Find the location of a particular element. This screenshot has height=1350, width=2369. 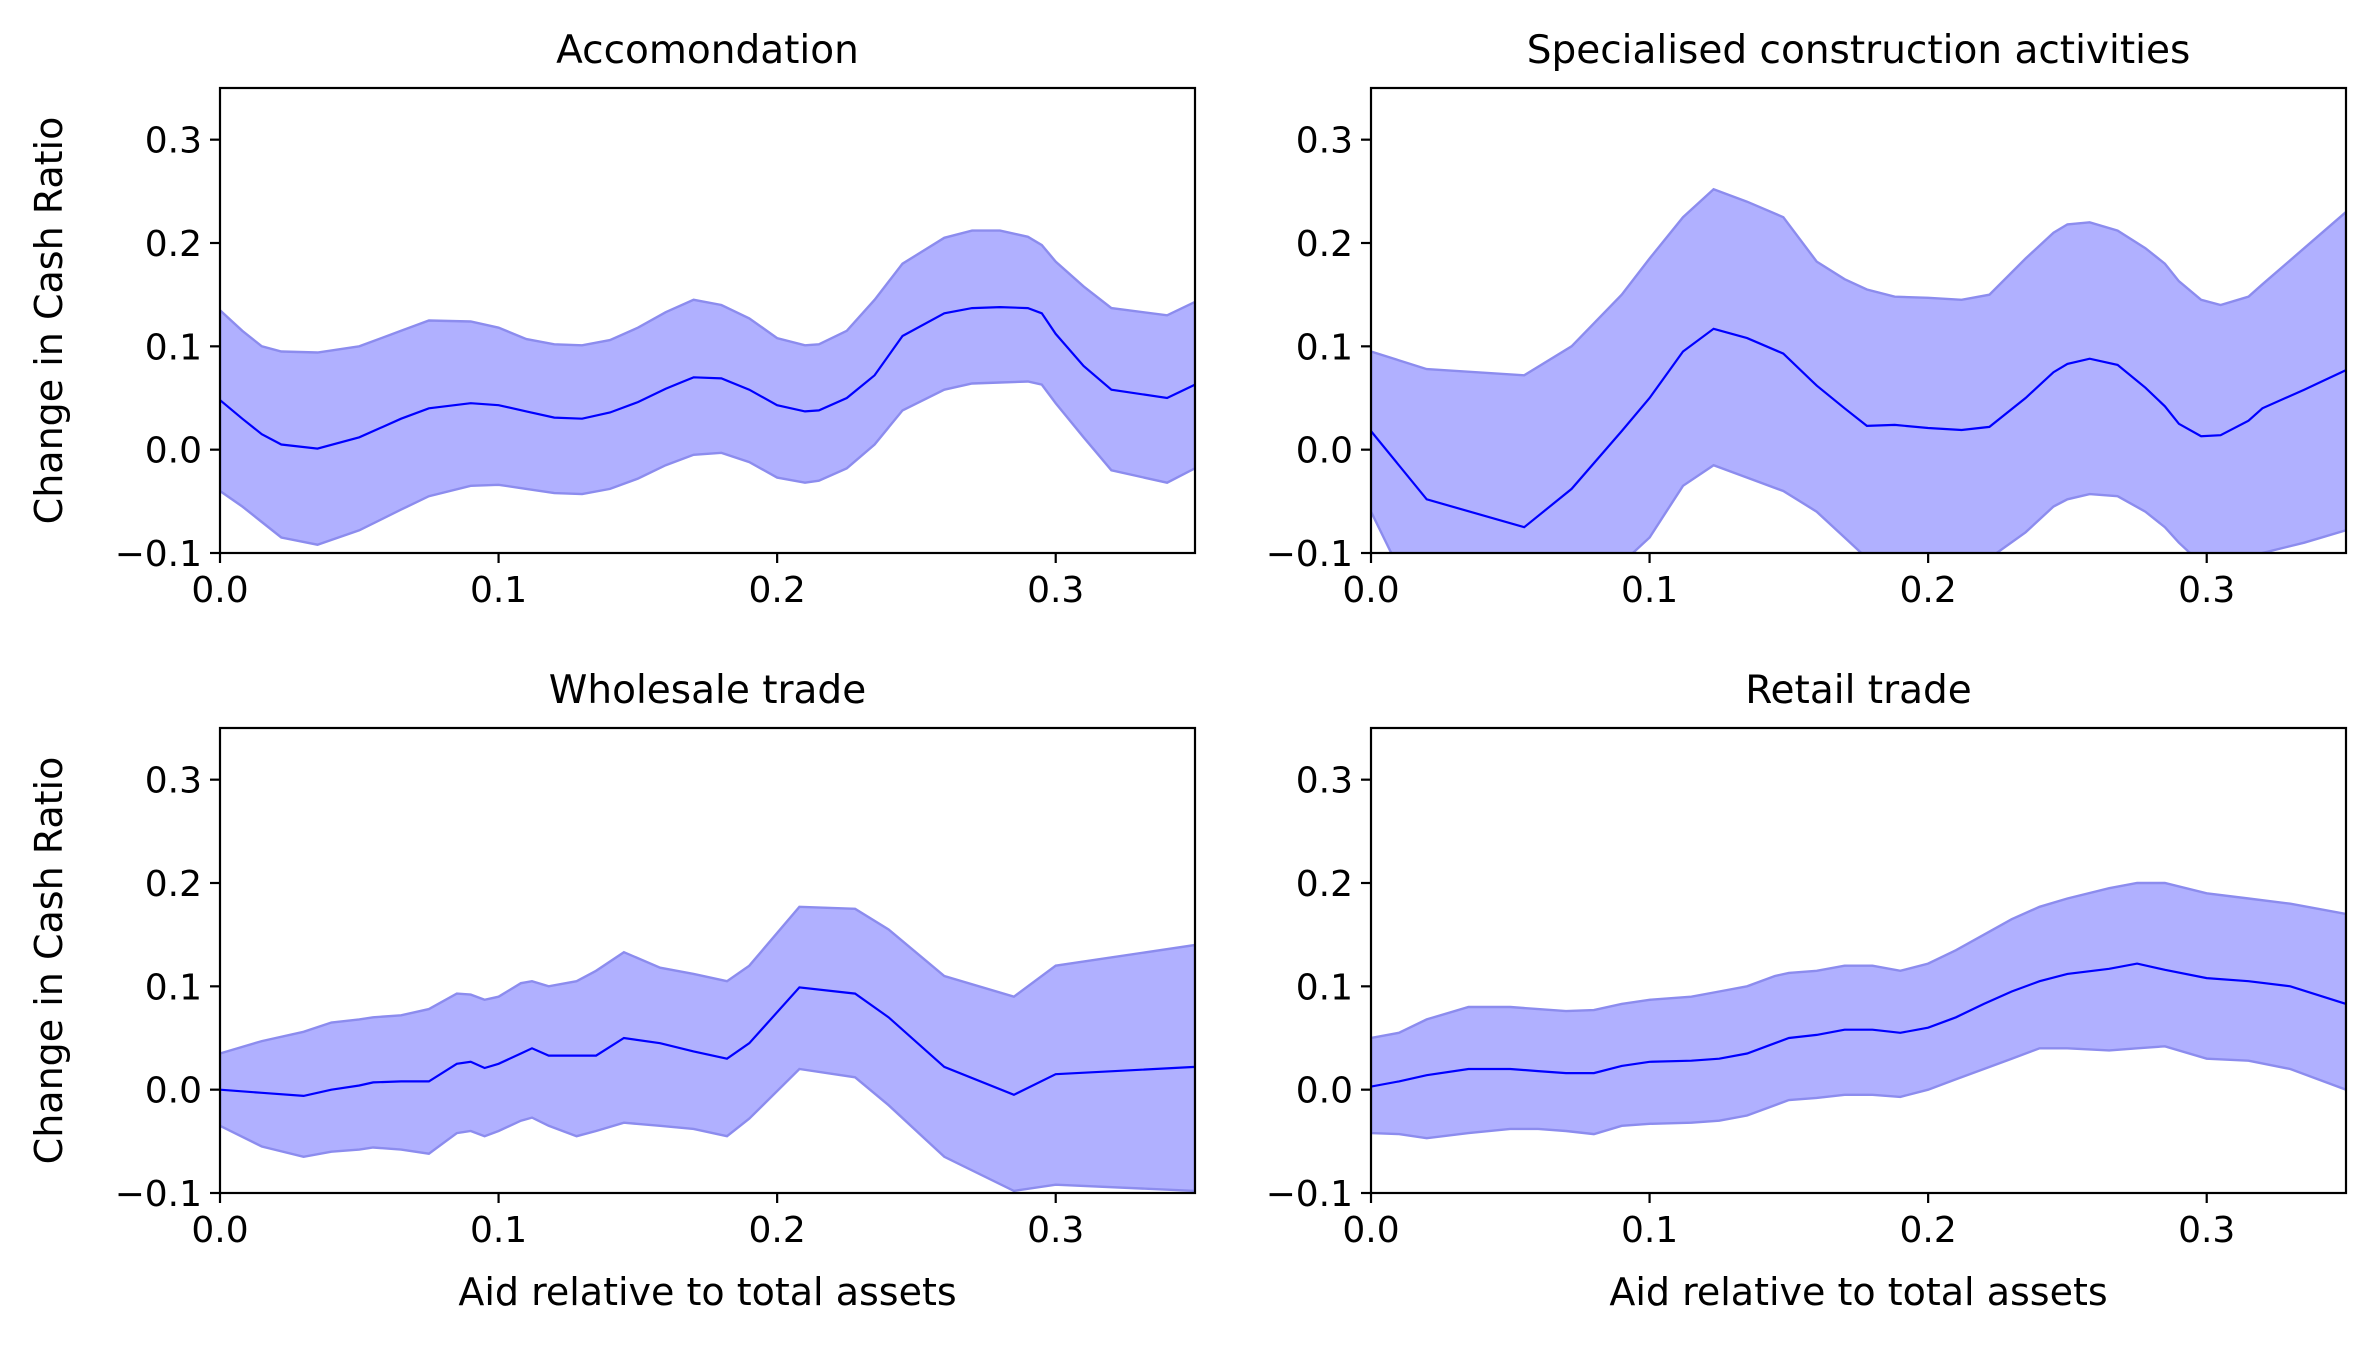

panel-title: Wholesale trade is located at coordinates (707, 690).